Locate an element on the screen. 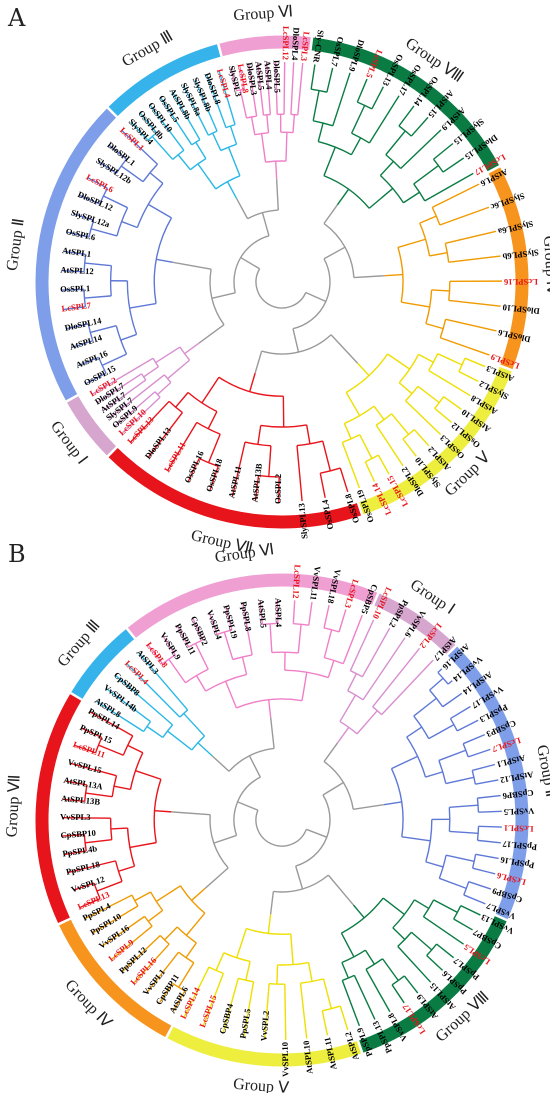  leaf-label: VvSPL11 is located at coordinates (315, 582).